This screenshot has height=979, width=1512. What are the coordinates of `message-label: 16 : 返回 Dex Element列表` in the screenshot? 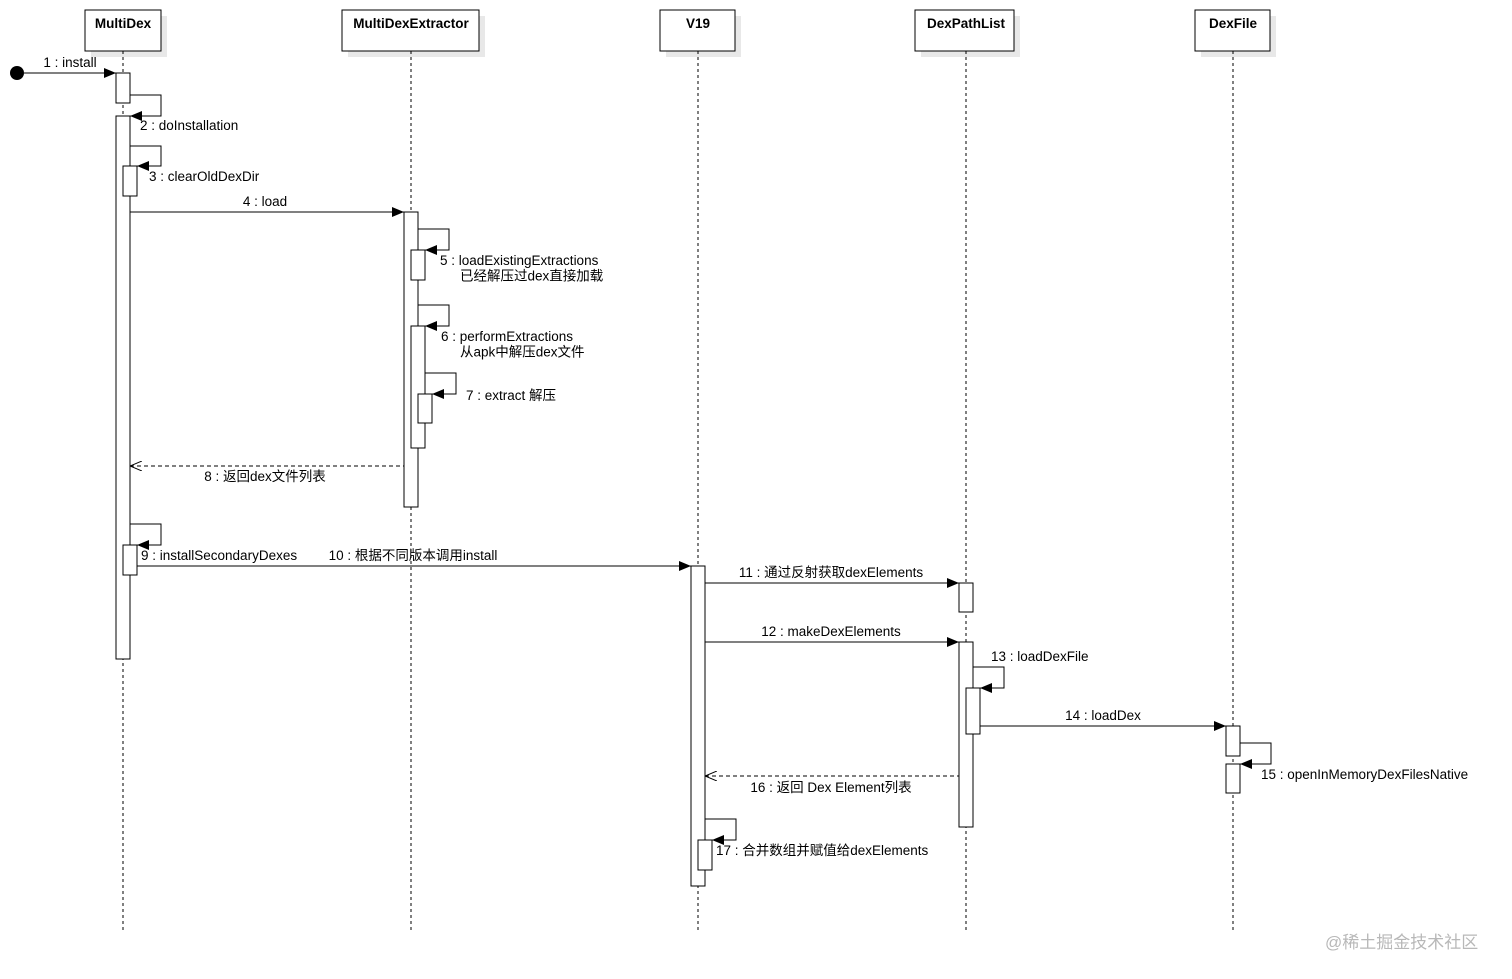 It's located at (831, 787).